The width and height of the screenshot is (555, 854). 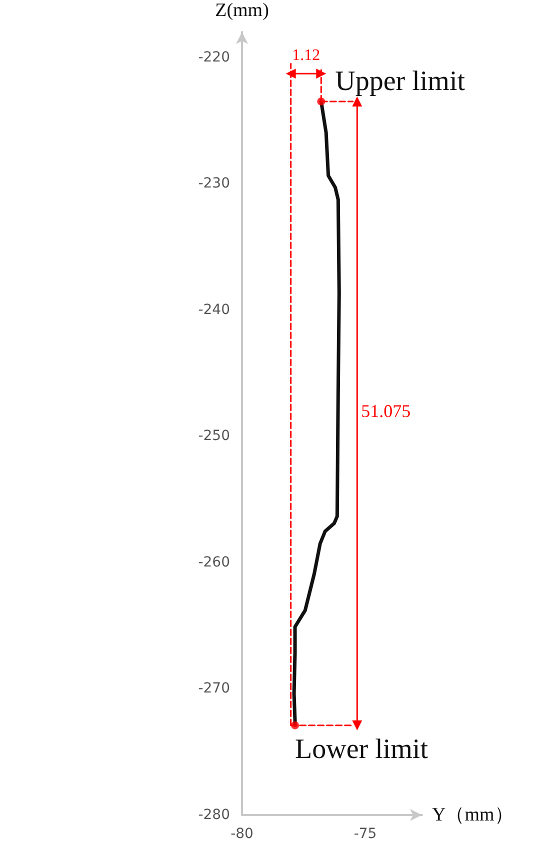 I want to click on y-tick-label: -220, so click(x=214, y=57).